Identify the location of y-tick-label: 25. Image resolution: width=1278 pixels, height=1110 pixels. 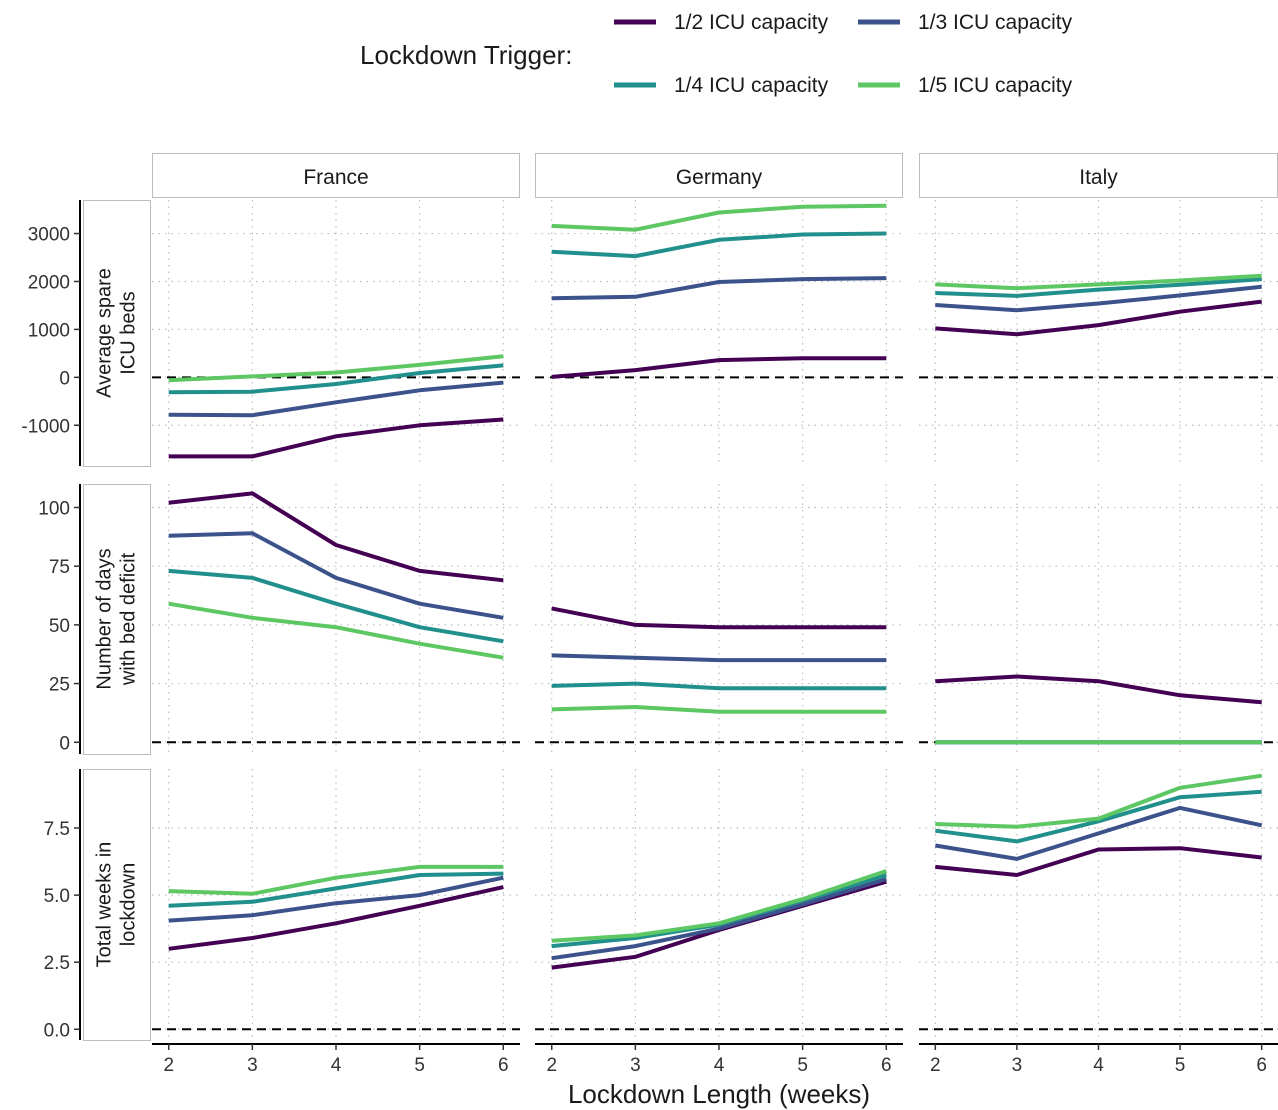
(59, 685).